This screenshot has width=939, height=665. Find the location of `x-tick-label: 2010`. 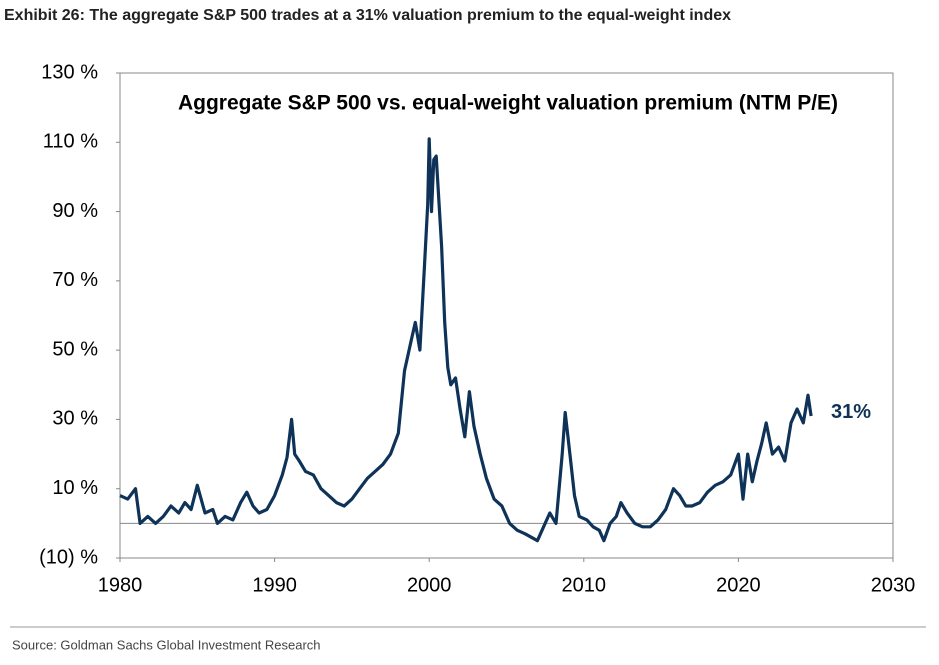

x-tick-label: 2010 is located at coordinates (584, 585).